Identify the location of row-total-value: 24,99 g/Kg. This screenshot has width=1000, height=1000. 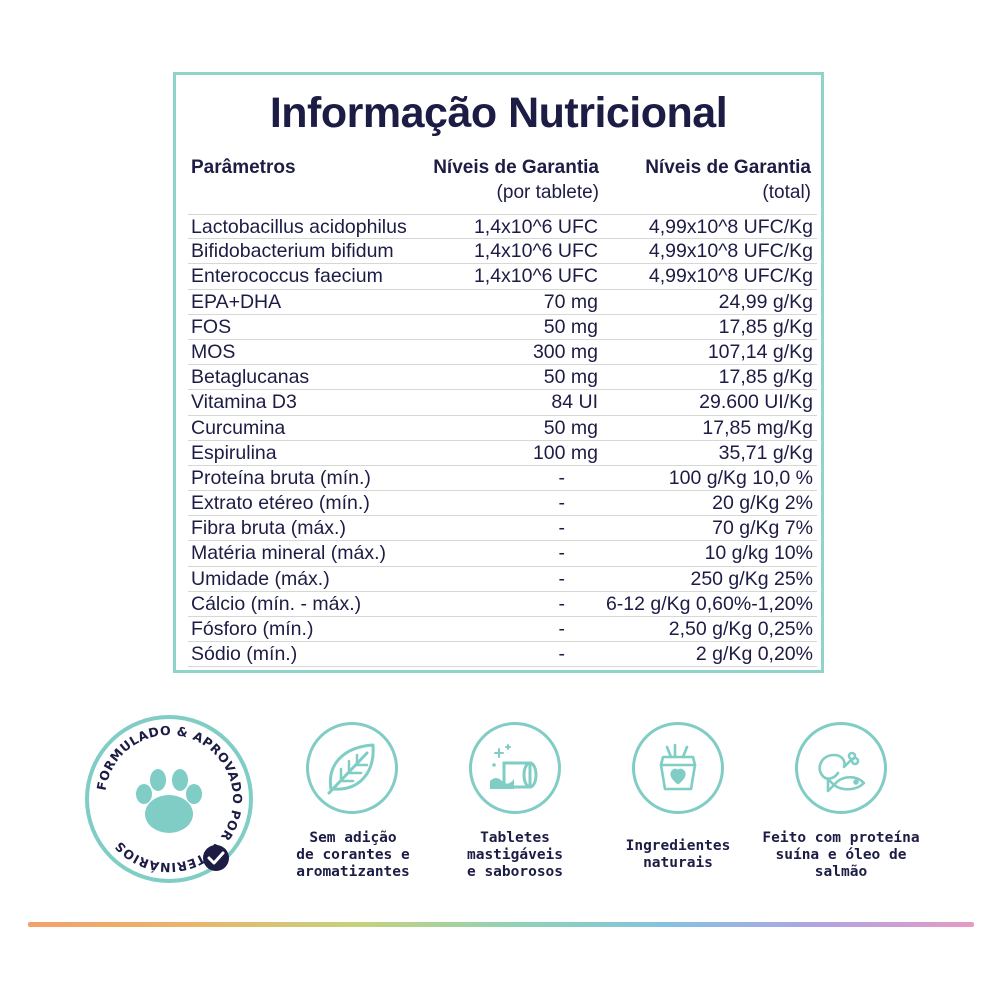
(765, 301).